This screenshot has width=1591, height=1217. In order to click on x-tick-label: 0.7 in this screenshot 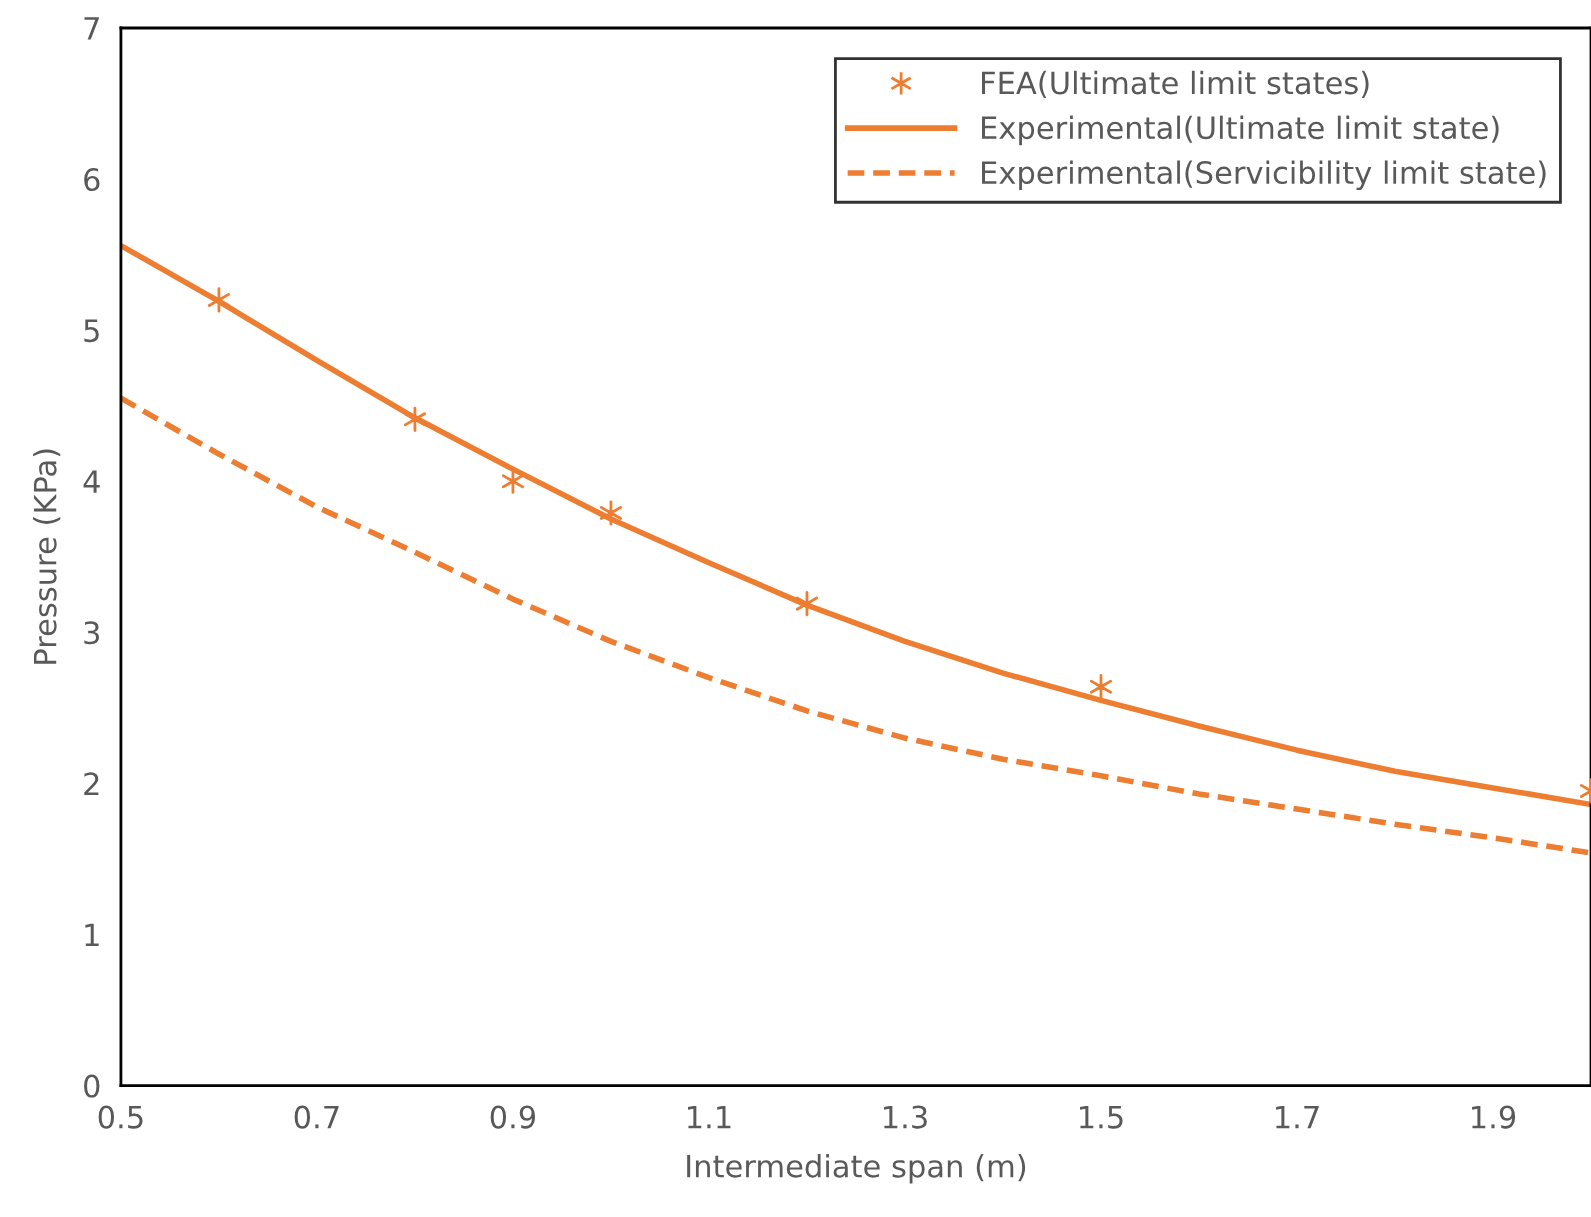, I will do `click(316, 1117)`.